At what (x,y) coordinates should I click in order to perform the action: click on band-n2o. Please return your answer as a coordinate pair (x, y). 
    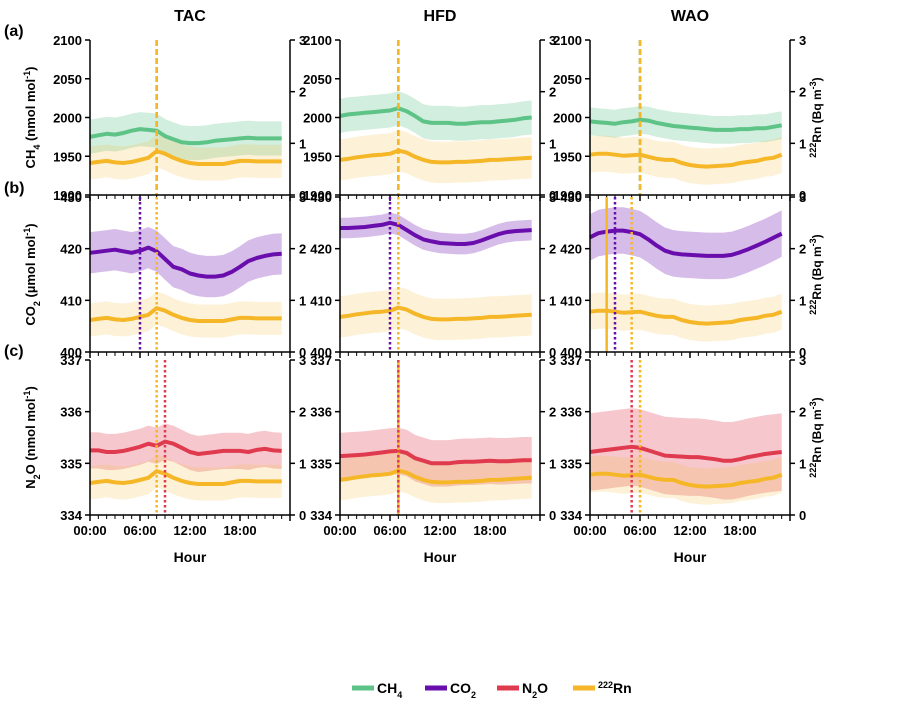
    Looking at the image, I should click on (436, 457).